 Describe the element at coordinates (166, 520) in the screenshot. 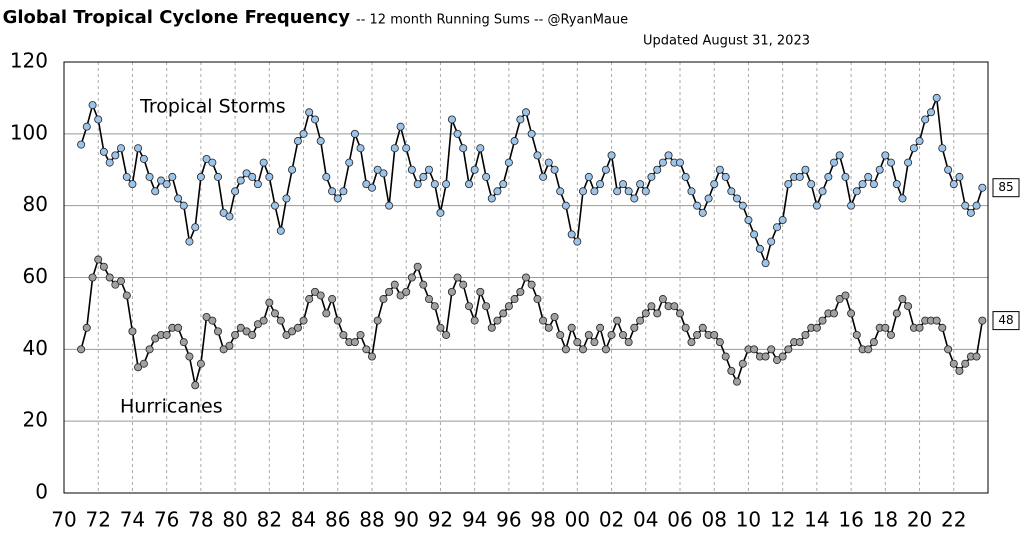

I see `x-tick-label: 76` at that location.